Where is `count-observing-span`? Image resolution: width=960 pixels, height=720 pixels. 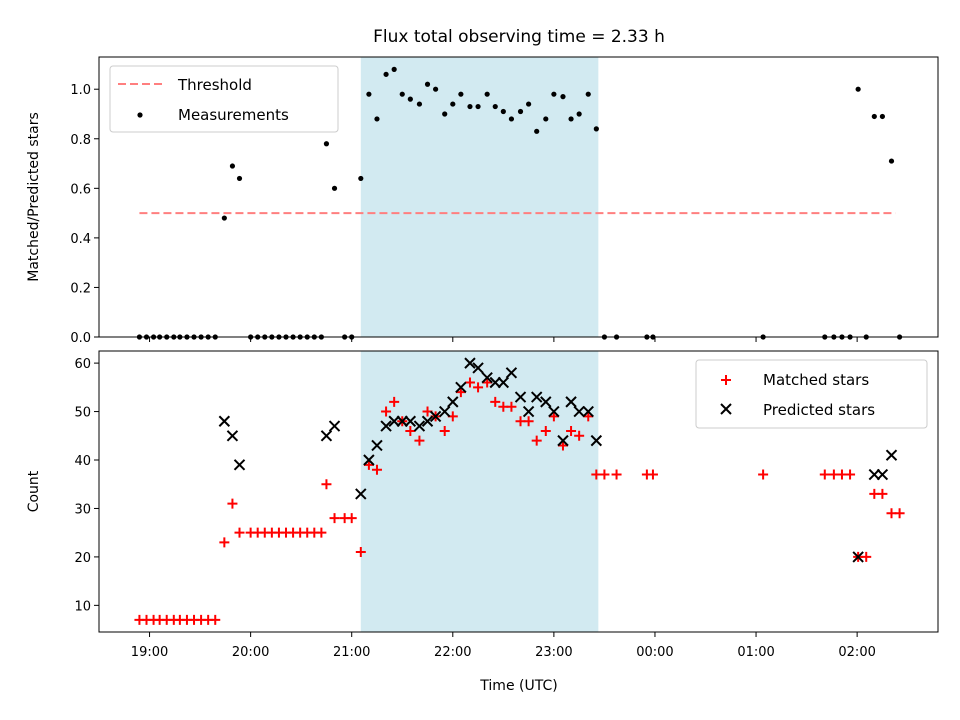
count-observing-span is located at coordinates (479, 491).